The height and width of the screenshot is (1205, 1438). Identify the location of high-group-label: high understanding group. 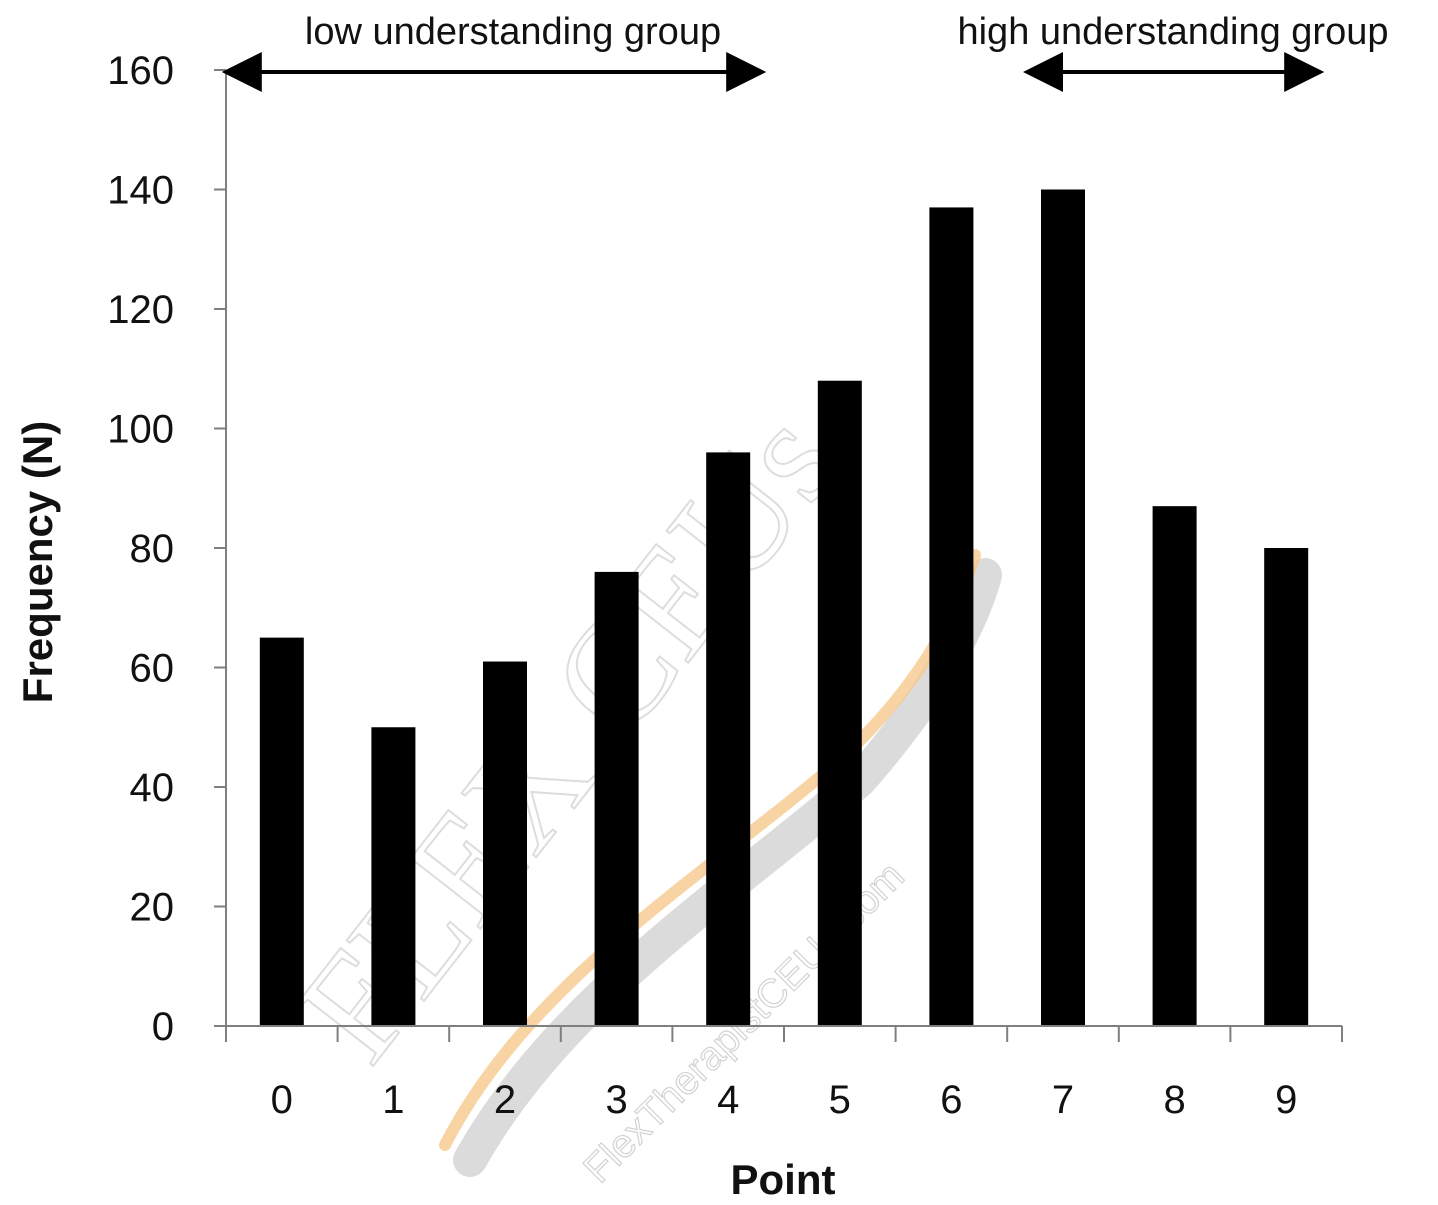
(1172, 32).